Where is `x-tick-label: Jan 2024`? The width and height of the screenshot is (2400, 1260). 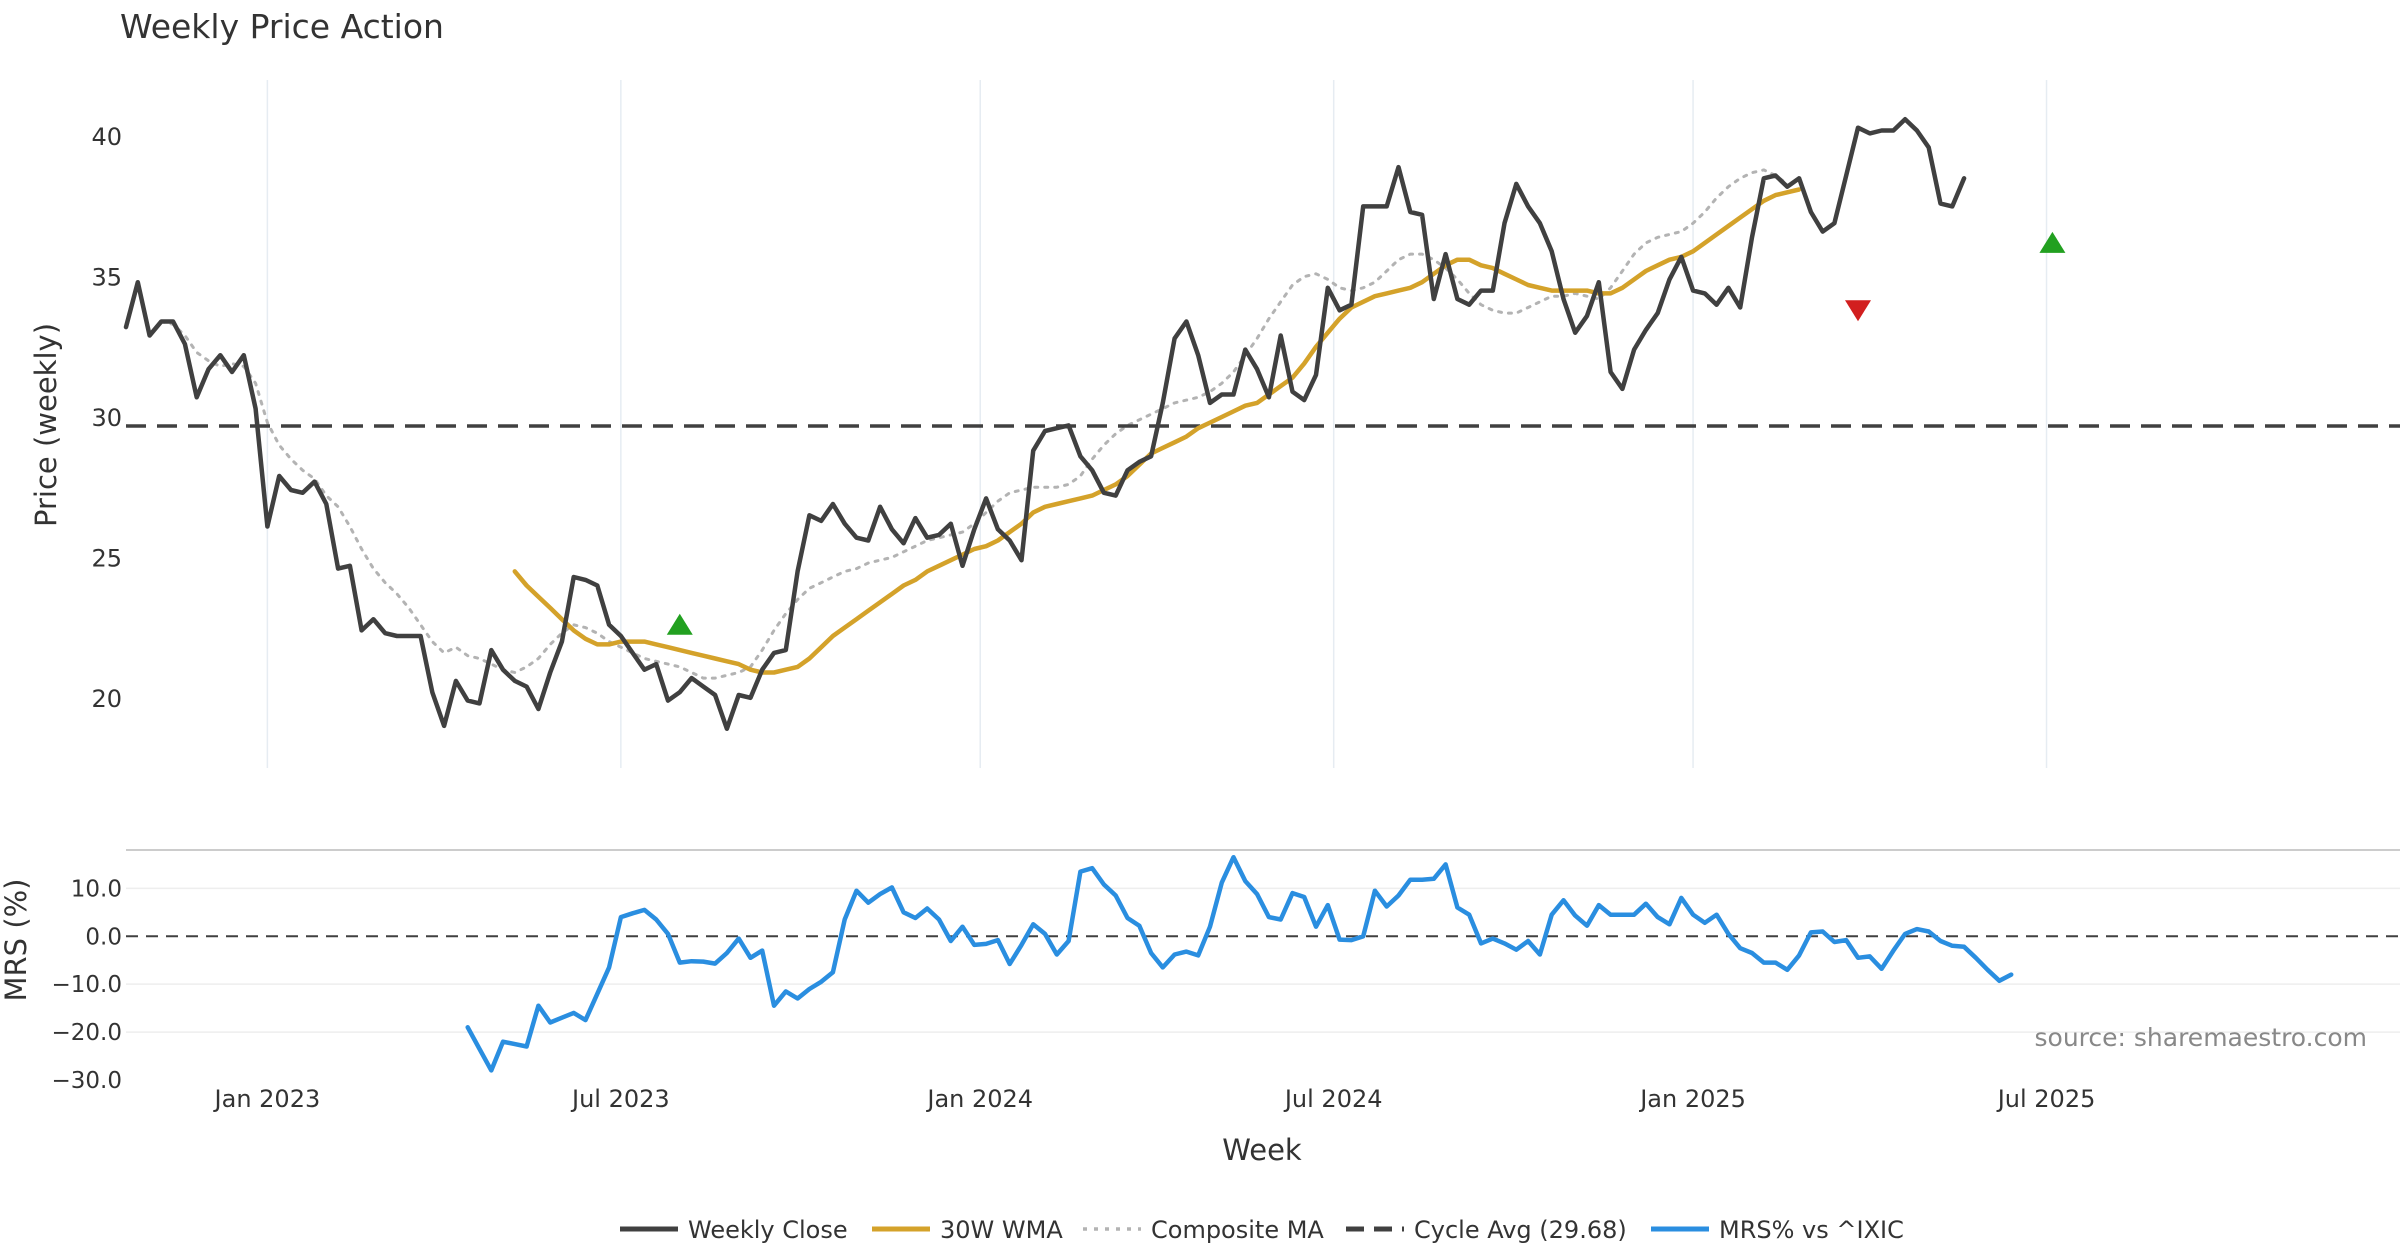
x-tick-label: Jan 2024 is located at coordinates (979, 1099).